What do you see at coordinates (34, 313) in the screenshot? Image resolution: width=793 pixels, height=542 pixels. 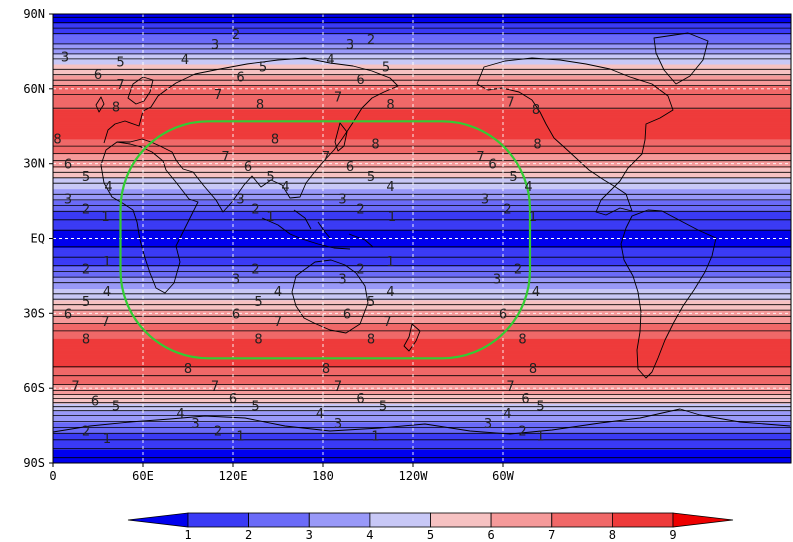 I see `lat-tick-label: 30S` at bounding box center [34, 313].